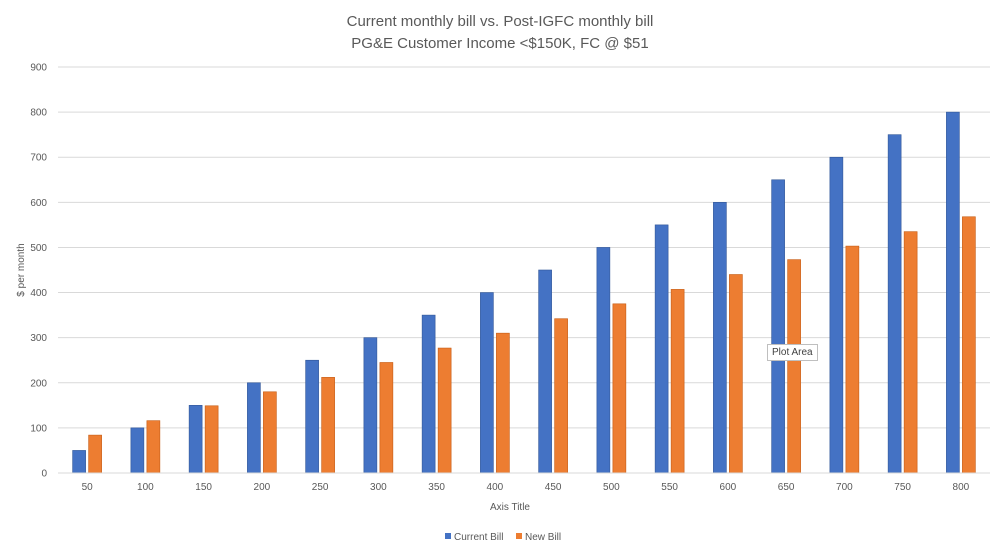 The width and height of the screenshot is (1000, 549). What do you see at coordinates (728, 487) in the screenshot?
I see `x-tick-label: 600` at bounding box center [728, 487].